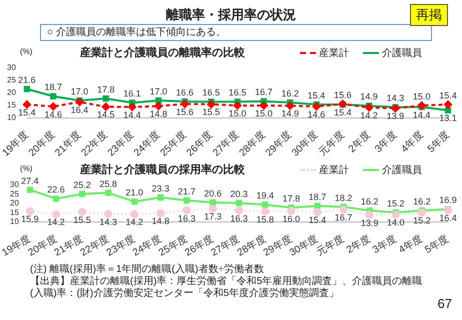  Describe the element at coordinates (30, 219) in the screenshot. I see `data-label: 15.9` at that location.